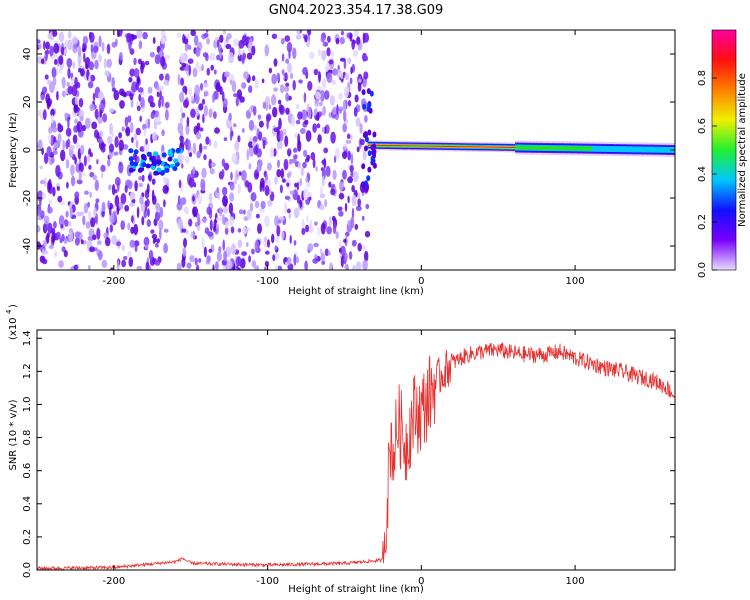 This screenshot has height=600, width=750. What do you see at coordinates (27, 150) in the screenshot?
I see `spectrogram-y-tick-label: 0` at bounding box center [27, 150].